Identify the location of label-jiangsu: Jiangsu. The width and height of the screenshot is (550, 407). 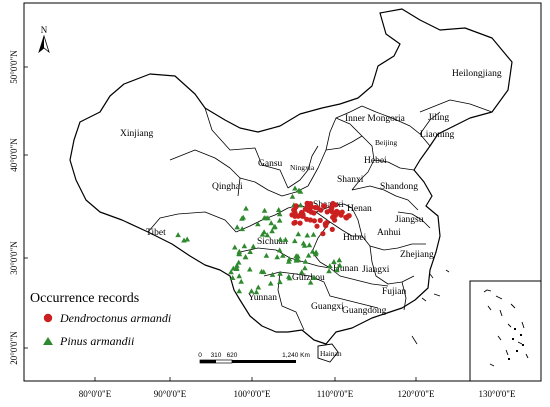
(409, 220).